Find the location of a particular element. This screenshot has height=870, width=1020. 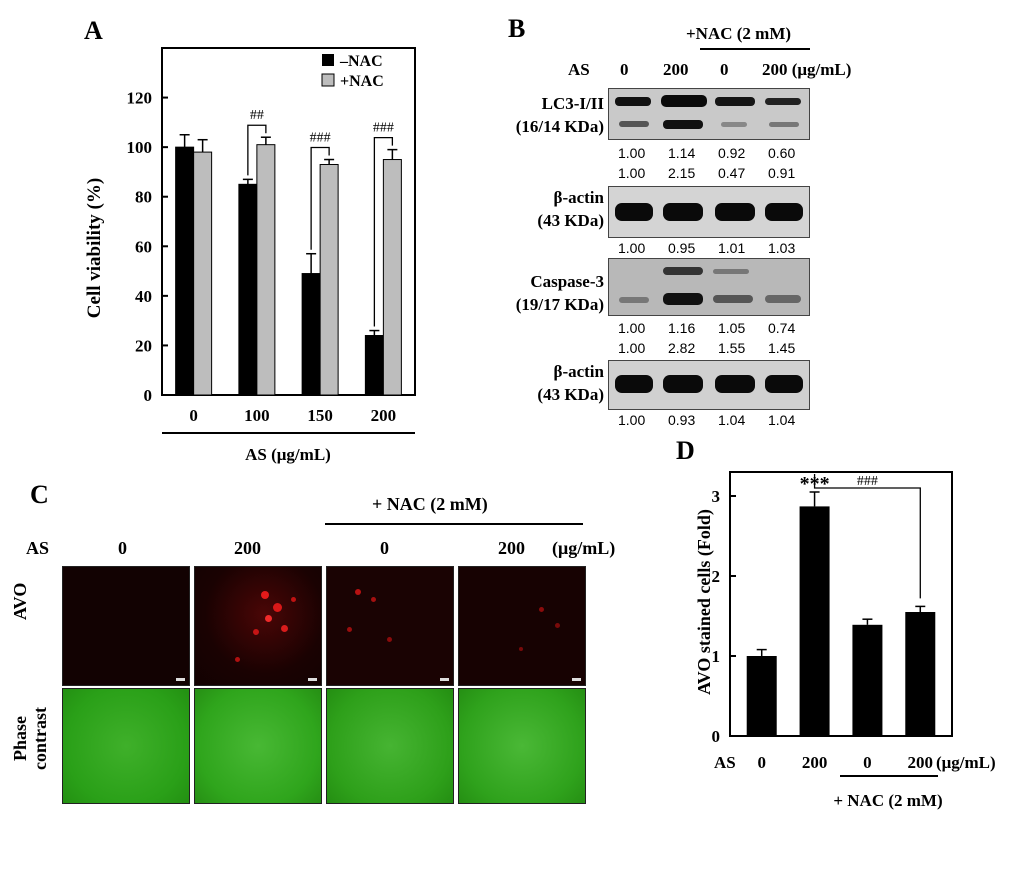

panel-d-nac-label: + NAC (2 mM) is located at coordinates (887, 800).